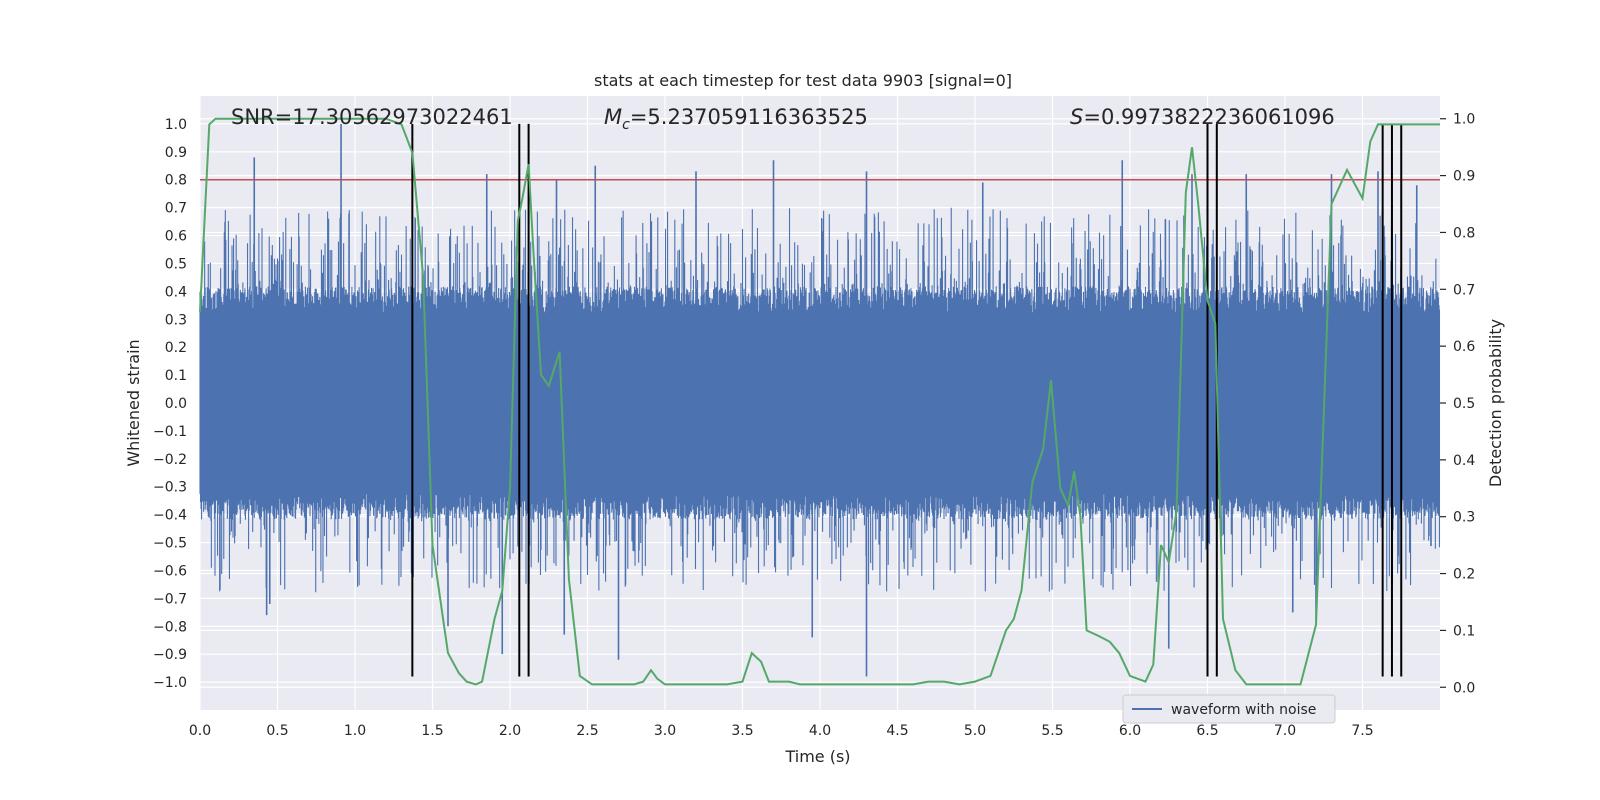 The height and width of the screenshot is (800, 1600). I want to click on x-tick-label: 7.0, so click(1285, 731).